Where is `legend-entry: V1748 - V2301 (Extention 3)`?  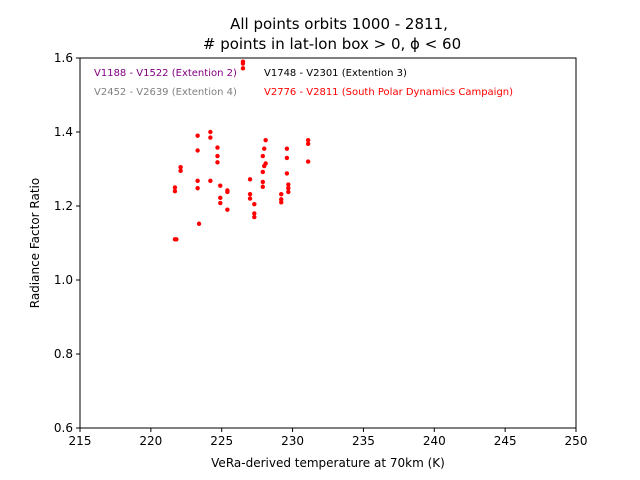
legend-entry: V1748 - V2301 (Extention 3) is located at coordinates (335, 73).